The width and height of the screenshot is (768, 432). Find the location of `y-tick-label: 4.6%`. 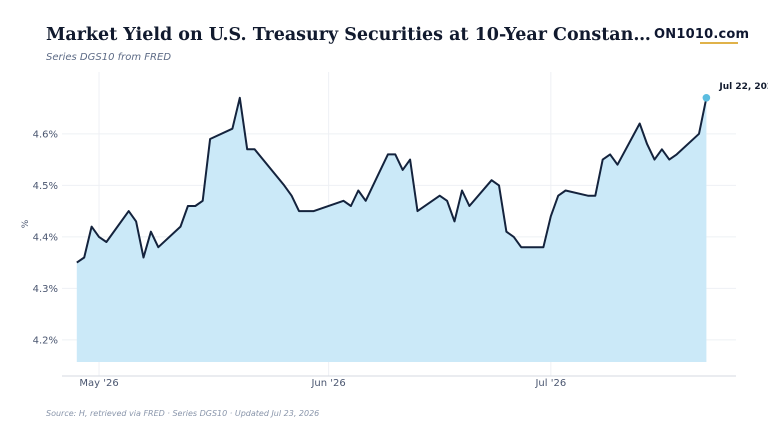

y-tick-label: 4.6% is located at coordinates (45, 134).